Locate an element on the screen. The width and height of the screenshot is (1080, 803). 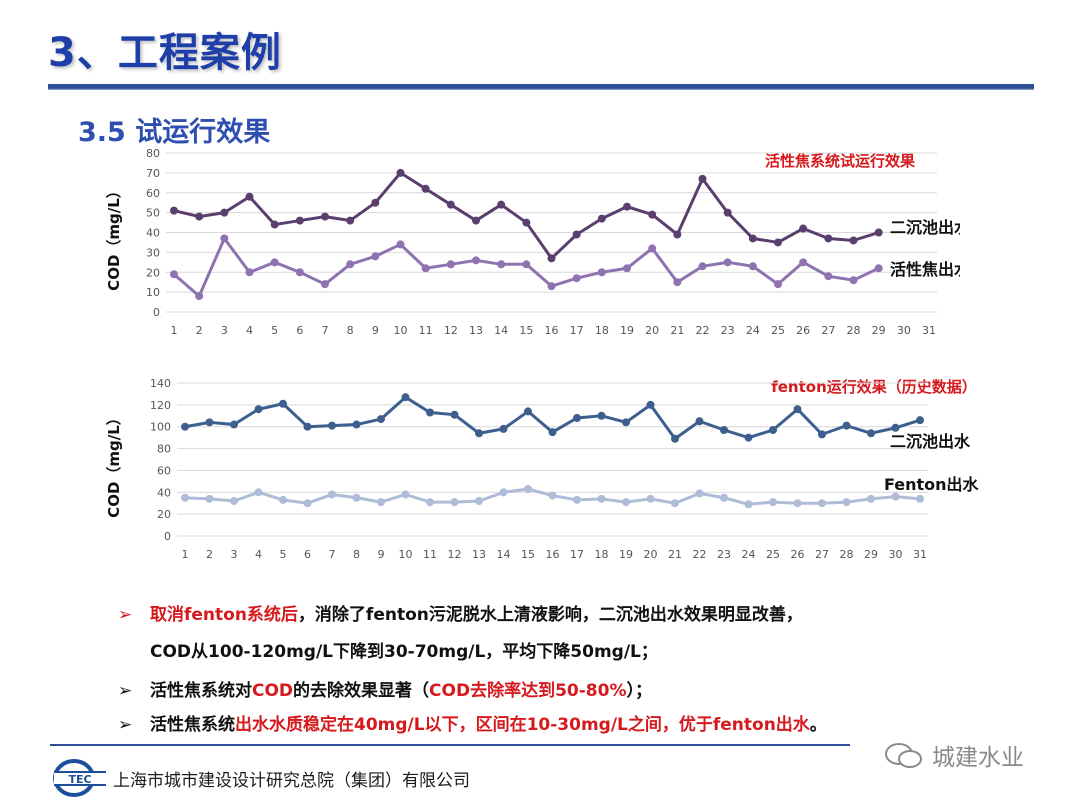
x-tick-label: 31 is located at coordinates (929, 330).